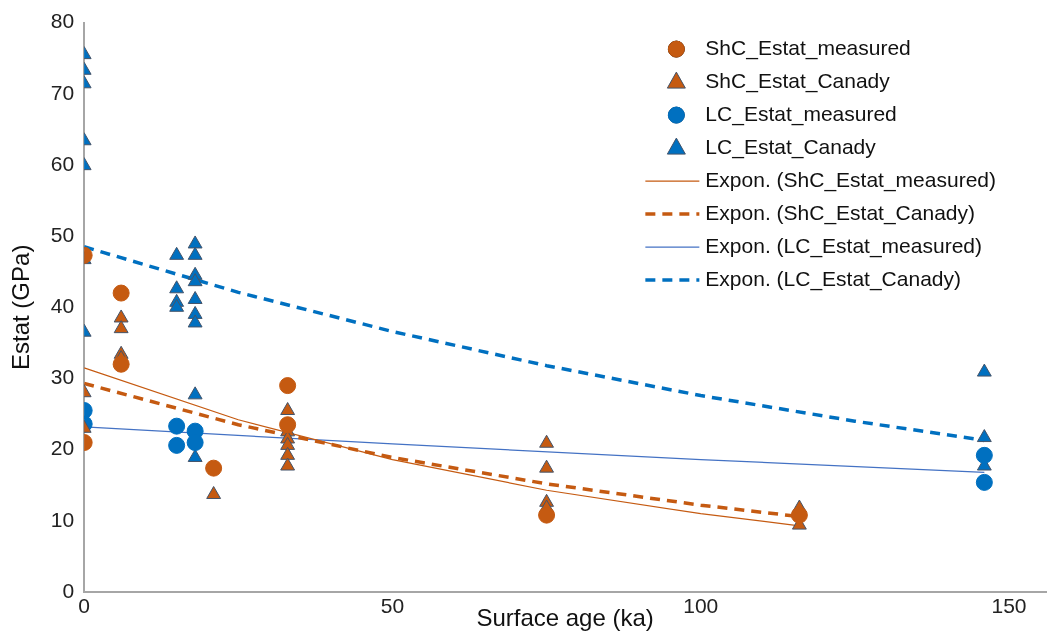 This screenshot has width=1055, height=638. What do you see at coordinates (1009, 606) in the screenshot?
I see `x-tick-label: 150` at bounding box center [1009, 606].